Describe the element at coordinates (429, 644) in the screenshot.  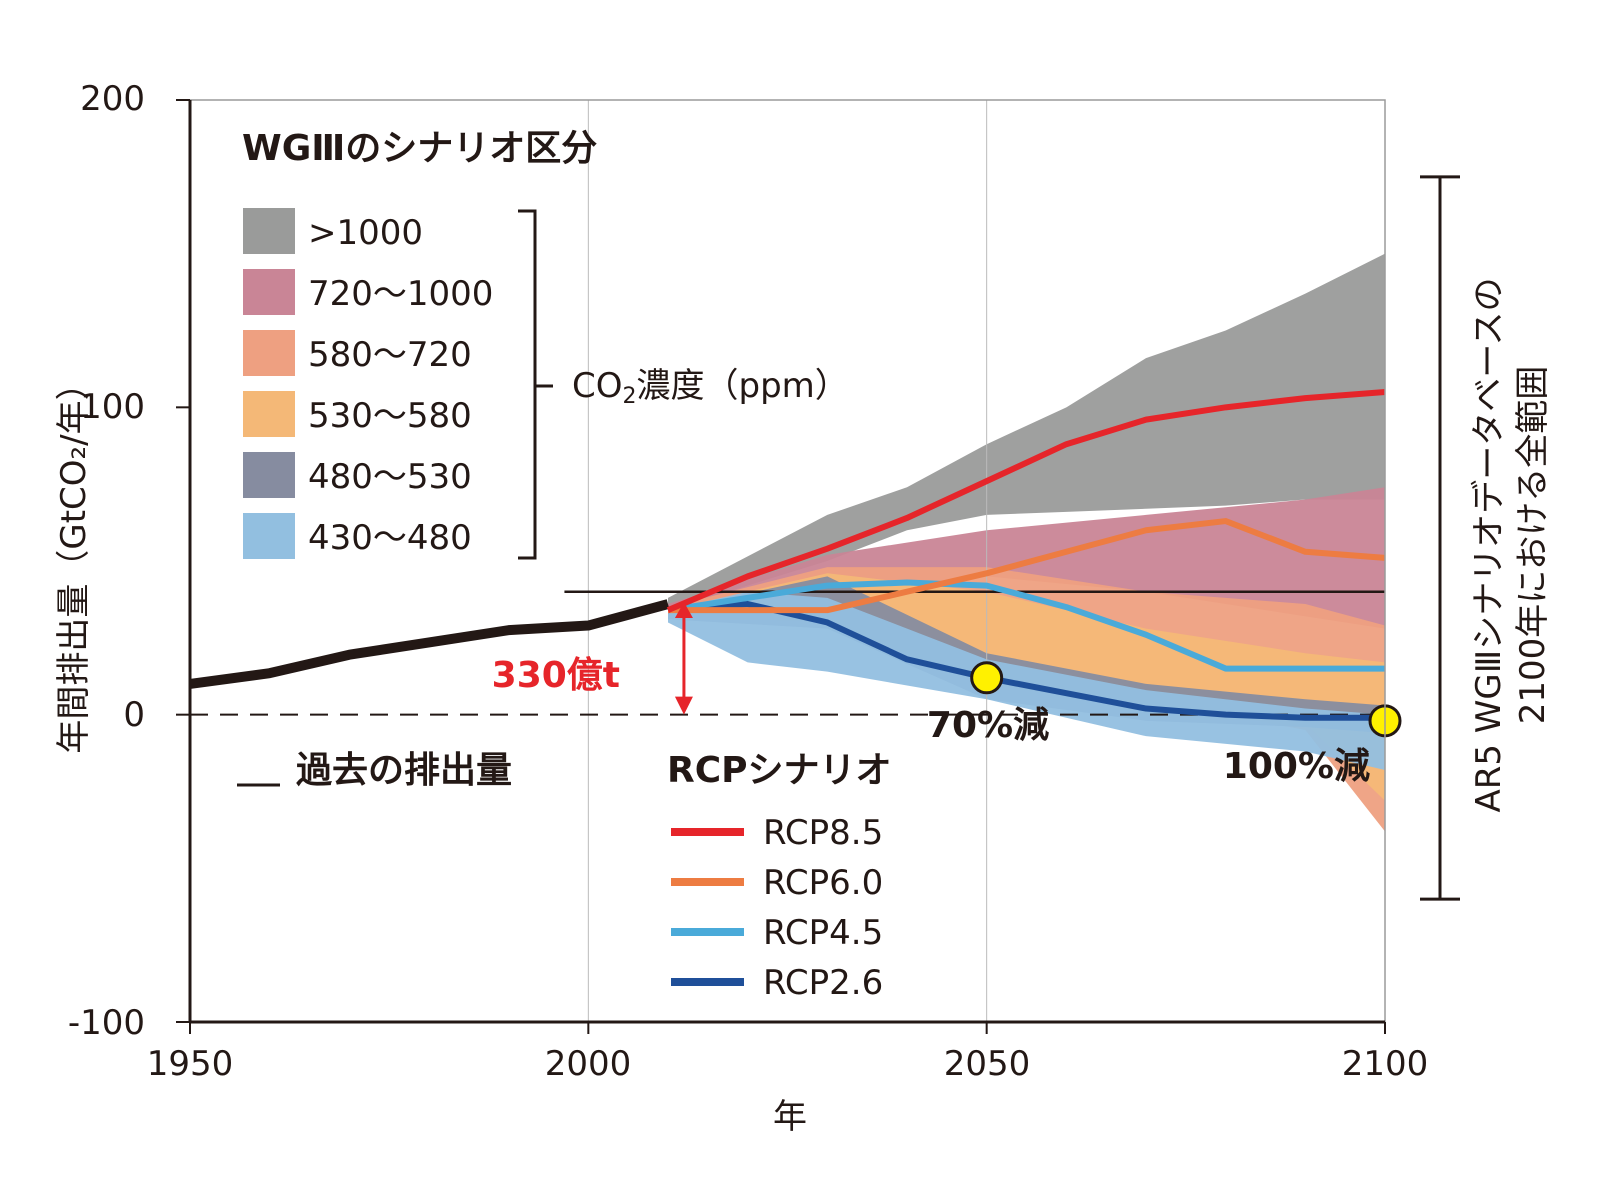
I see `historical-line` at that location.